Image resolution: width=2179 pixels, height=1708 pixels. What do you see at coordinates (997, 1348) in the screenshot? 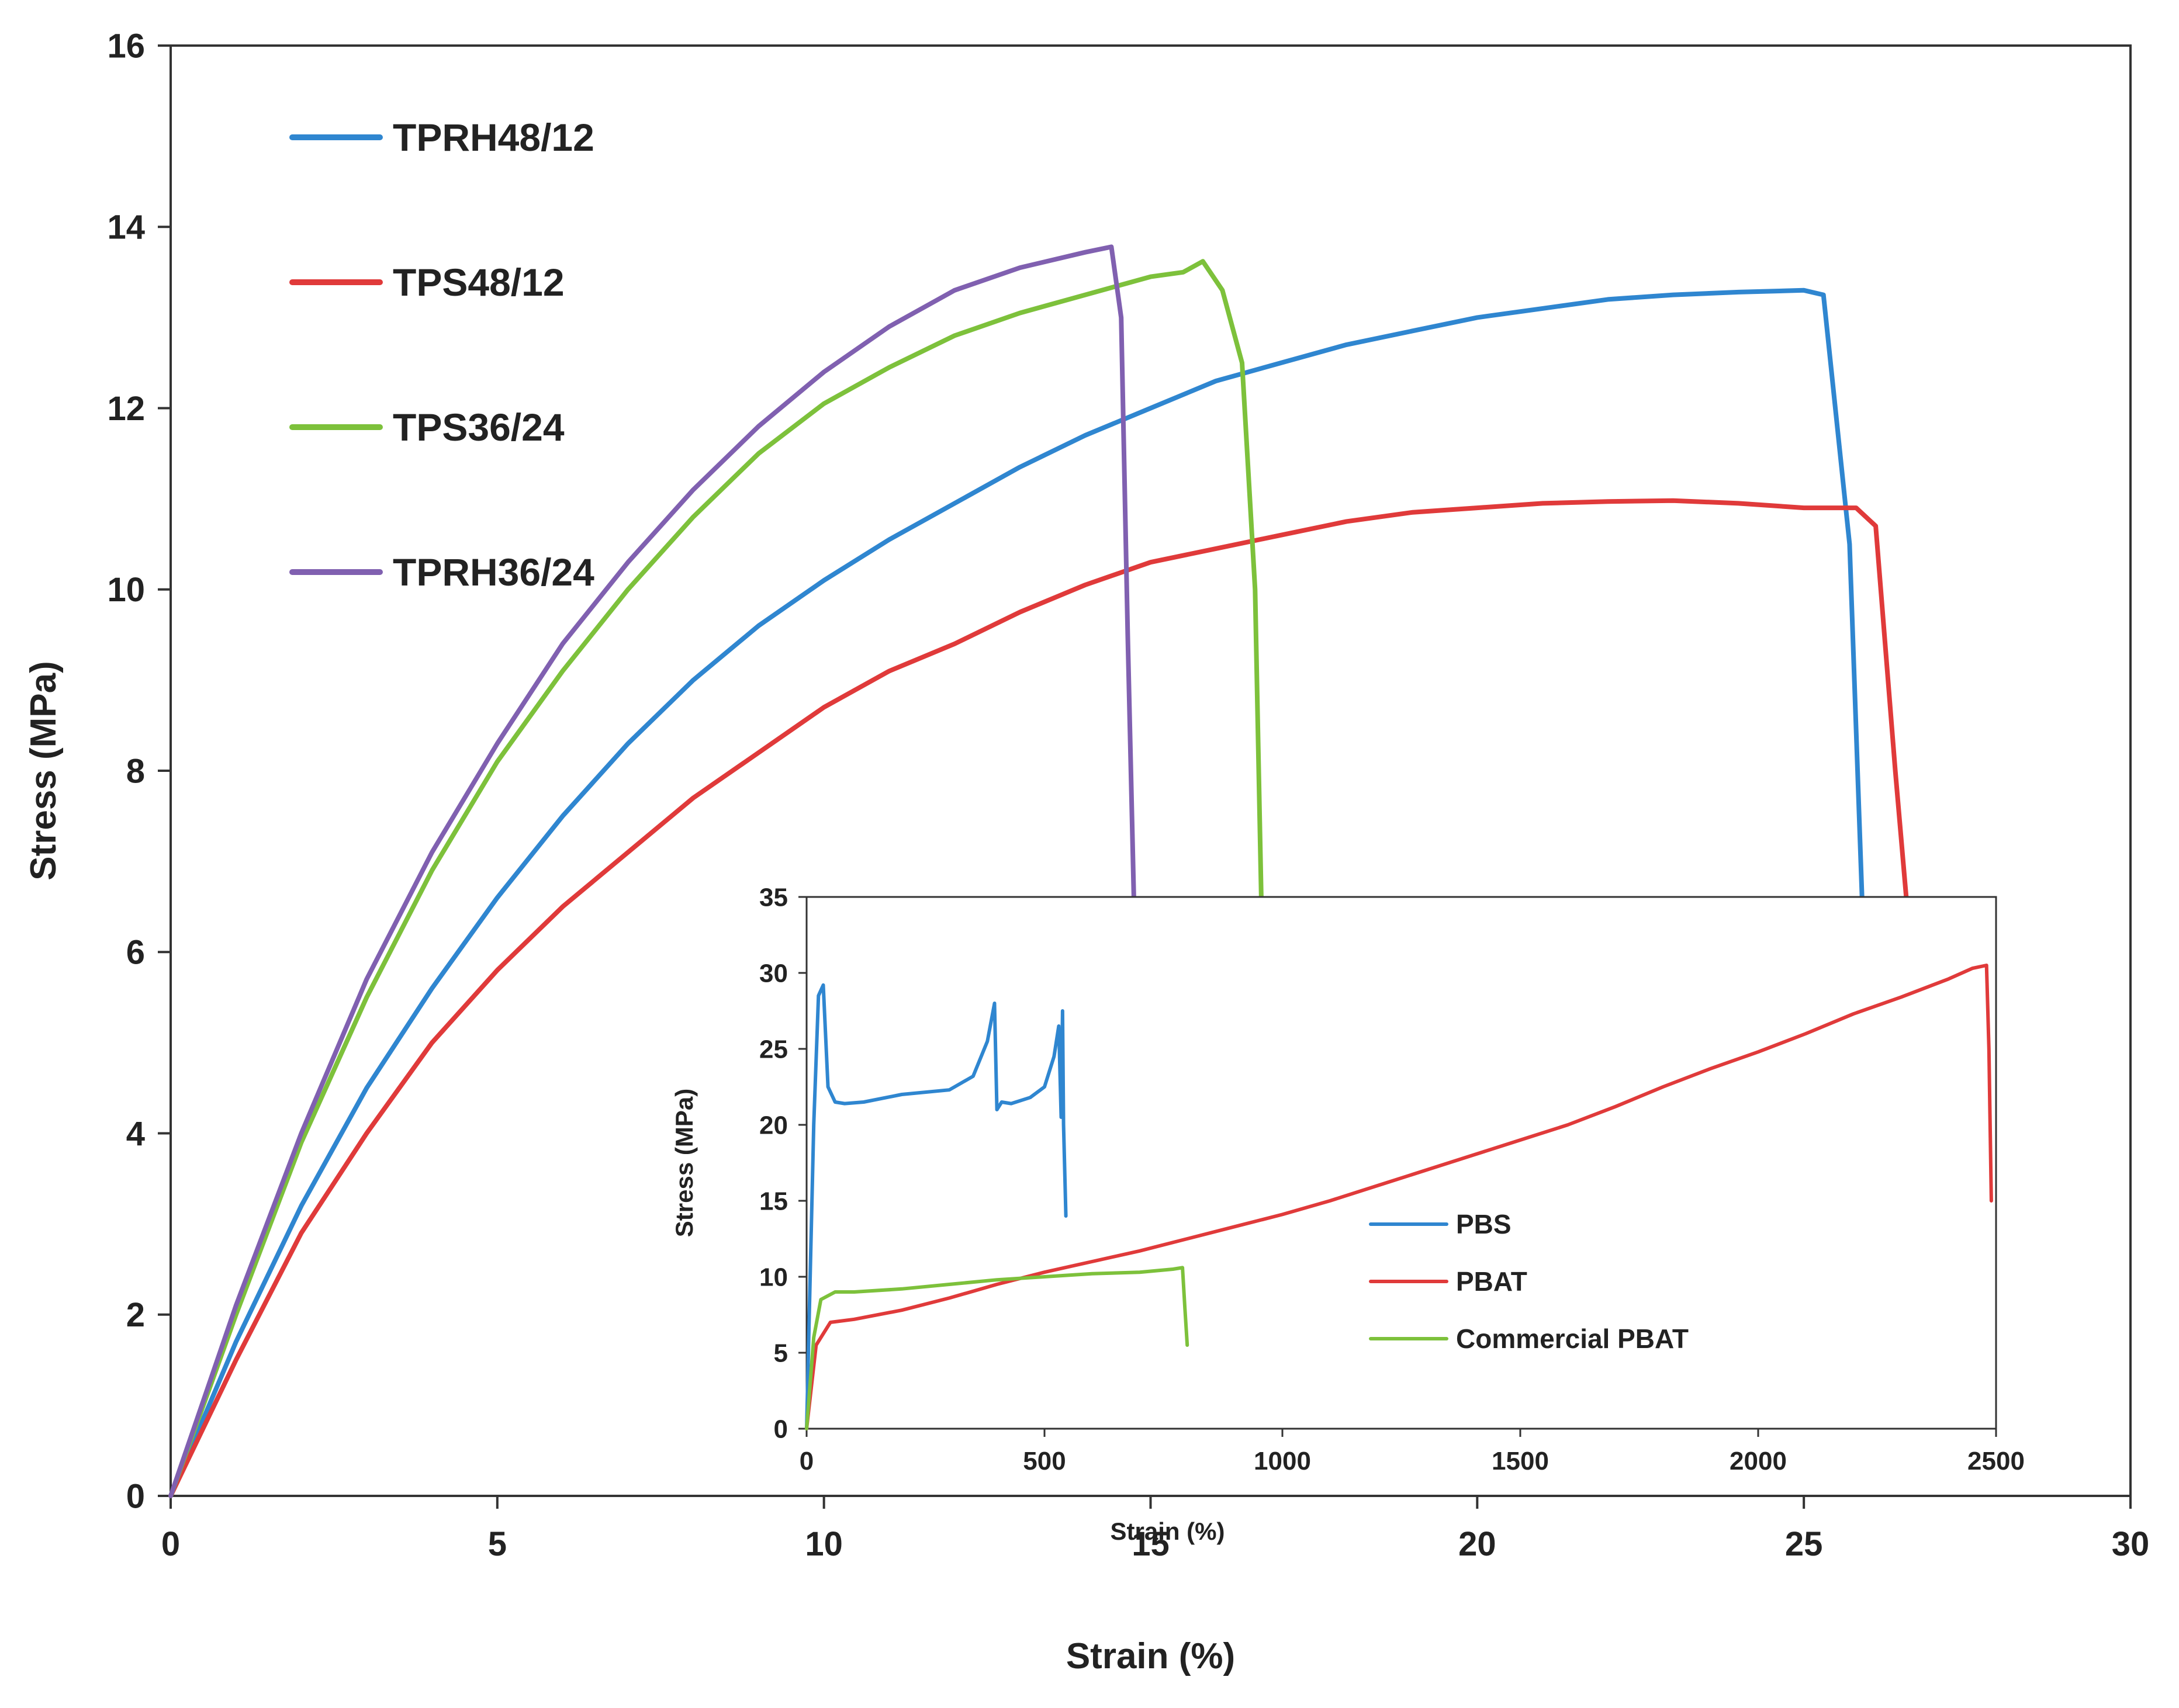
I see `inset-series-line-commercial-pbat` at bounding box center [997, 1348].